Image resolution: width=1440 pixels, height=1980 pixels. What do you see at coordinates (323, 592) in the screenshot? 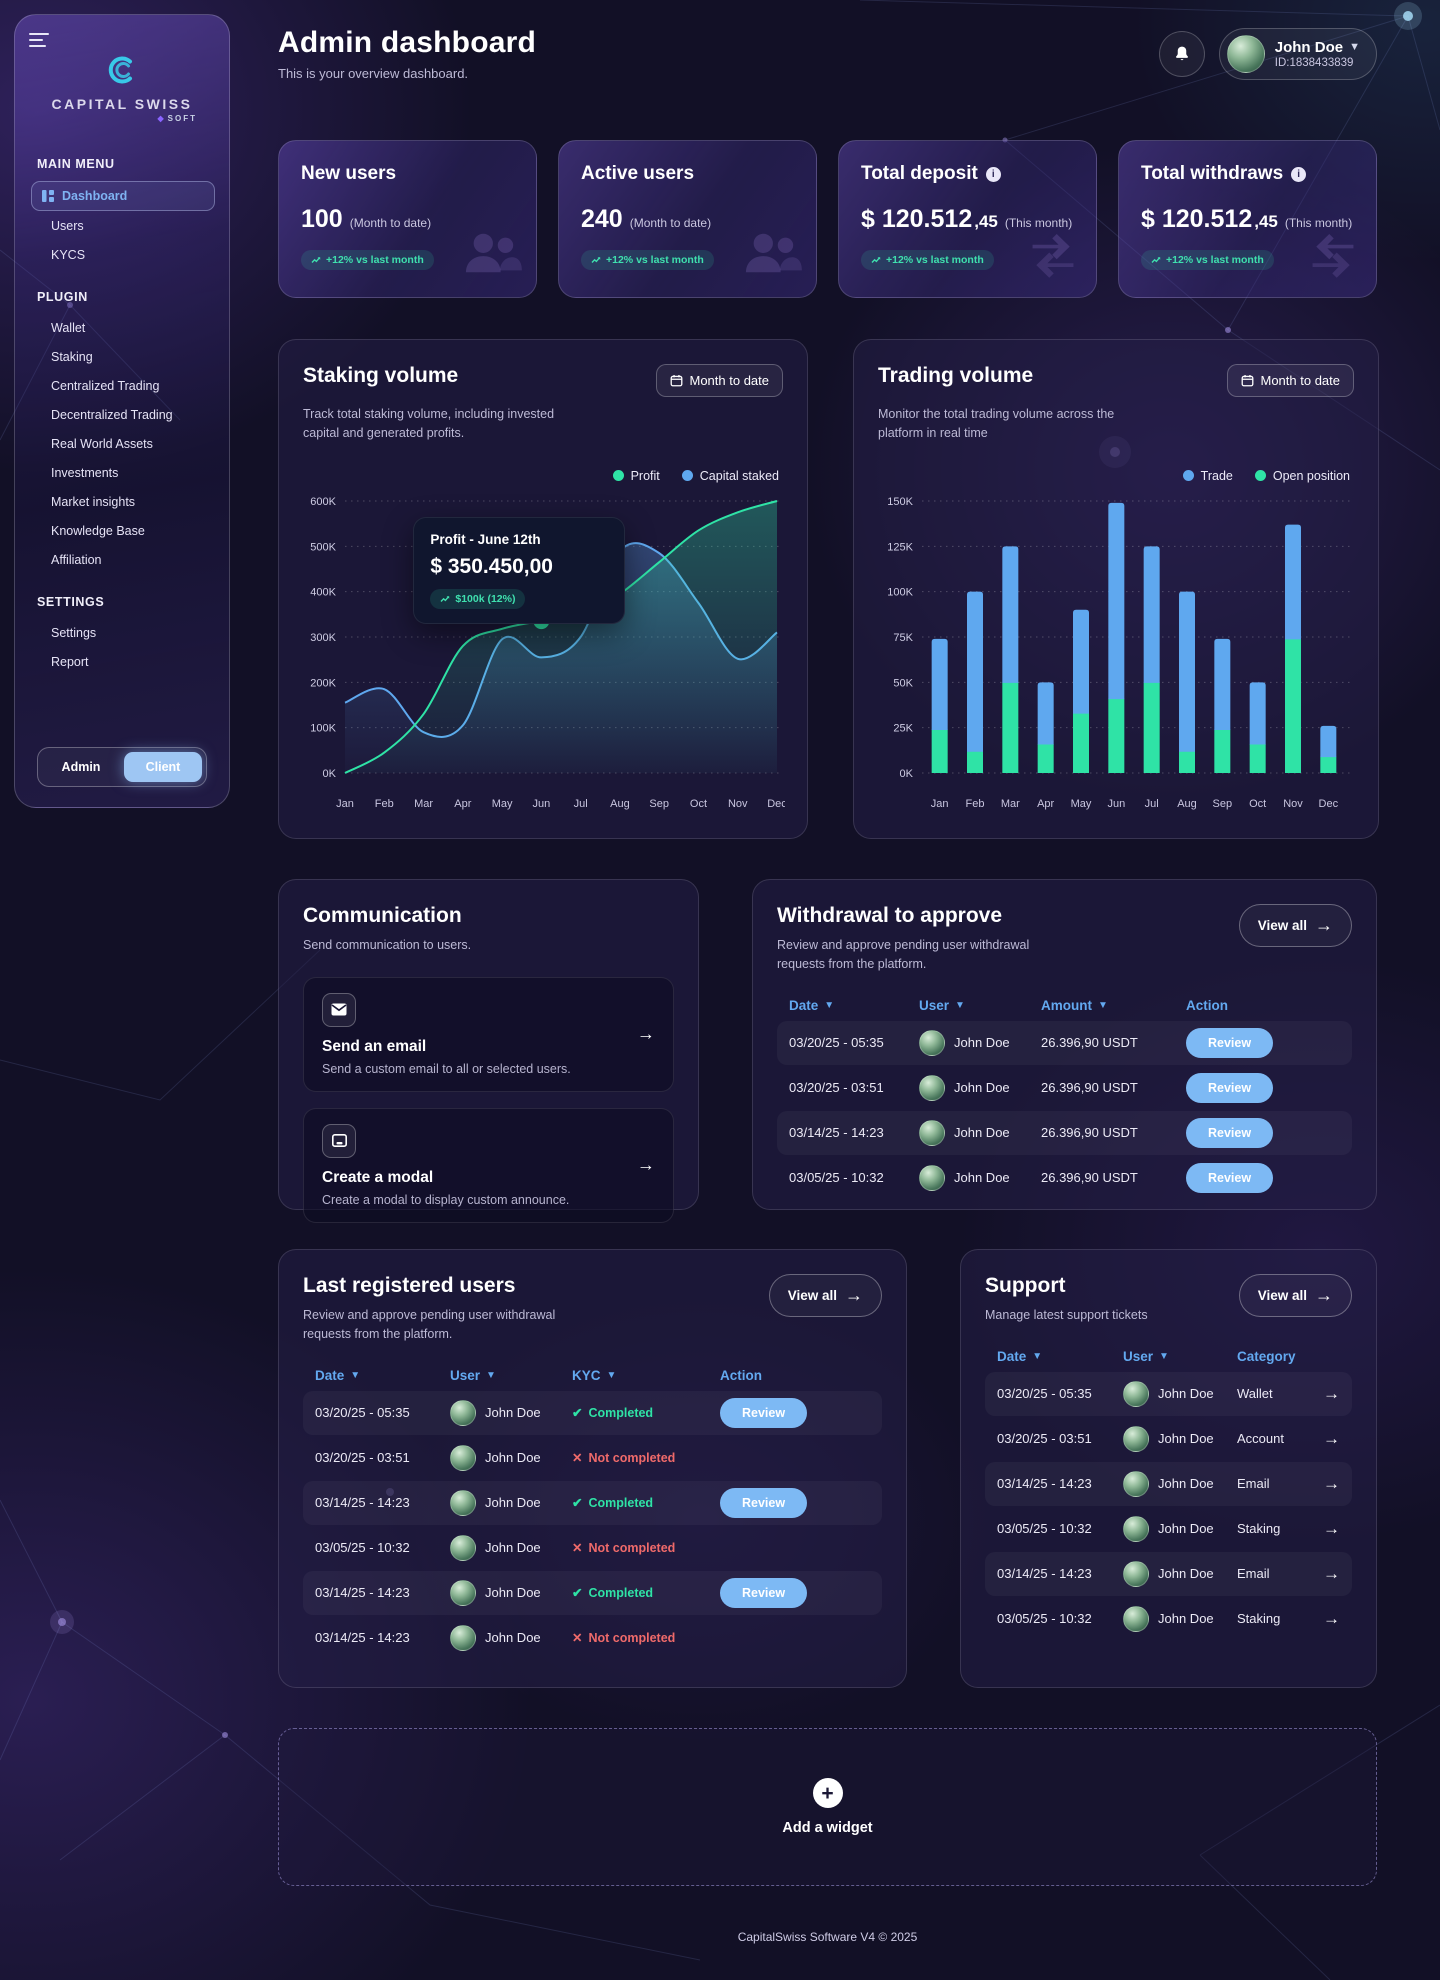
I see `svg-text: 400K` at bounding box center [323, 592].